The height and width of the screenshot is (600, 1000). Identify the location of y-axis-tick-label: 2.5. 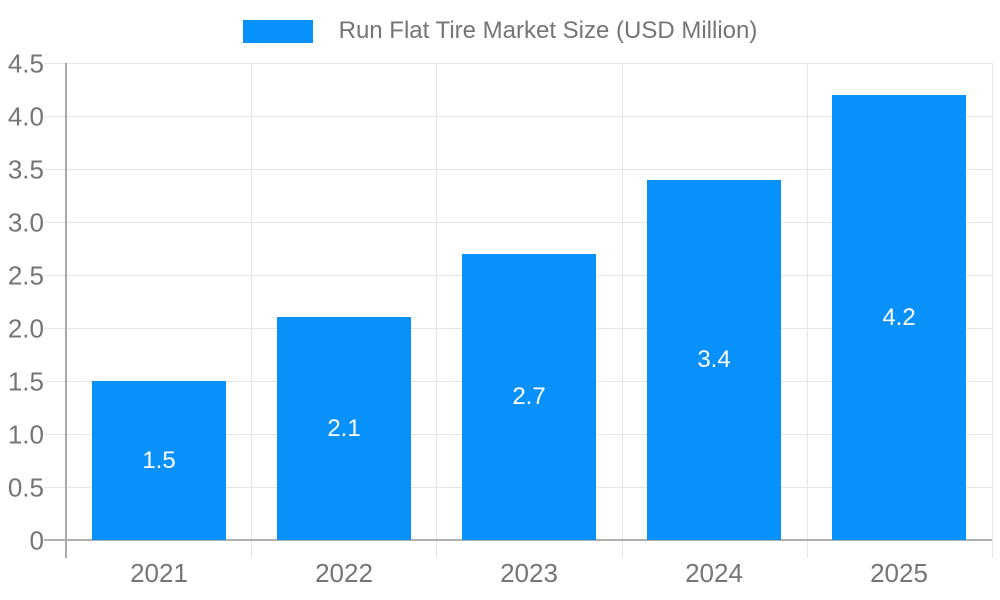
(25, 275).